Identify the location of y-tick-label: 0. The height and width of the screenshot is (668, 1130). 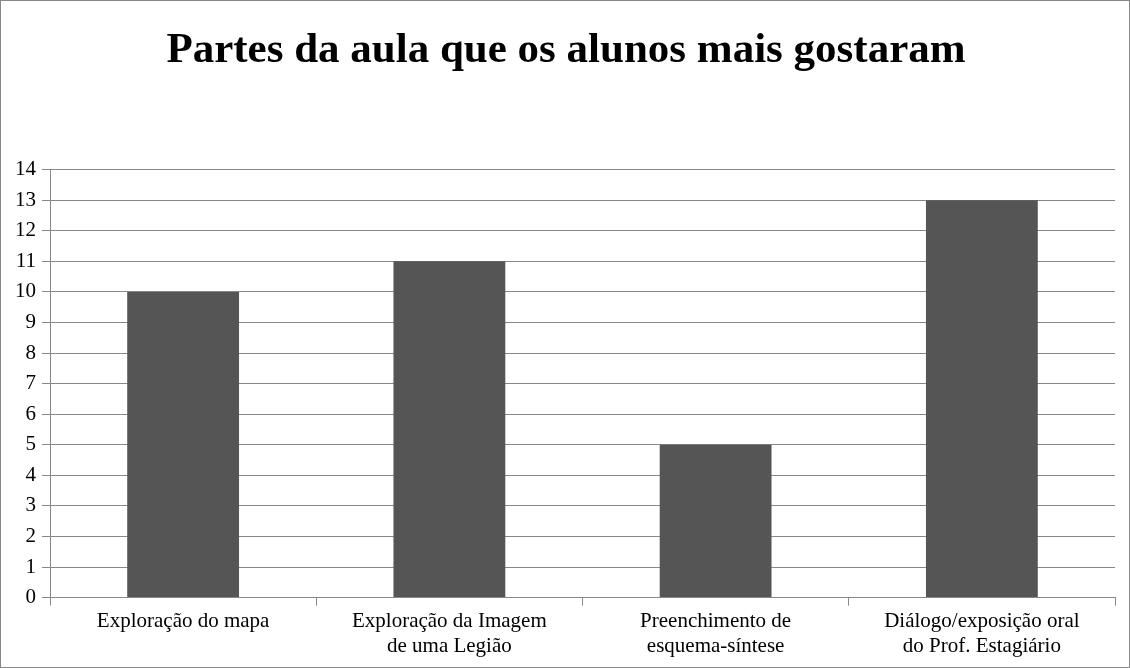
(30, 596).